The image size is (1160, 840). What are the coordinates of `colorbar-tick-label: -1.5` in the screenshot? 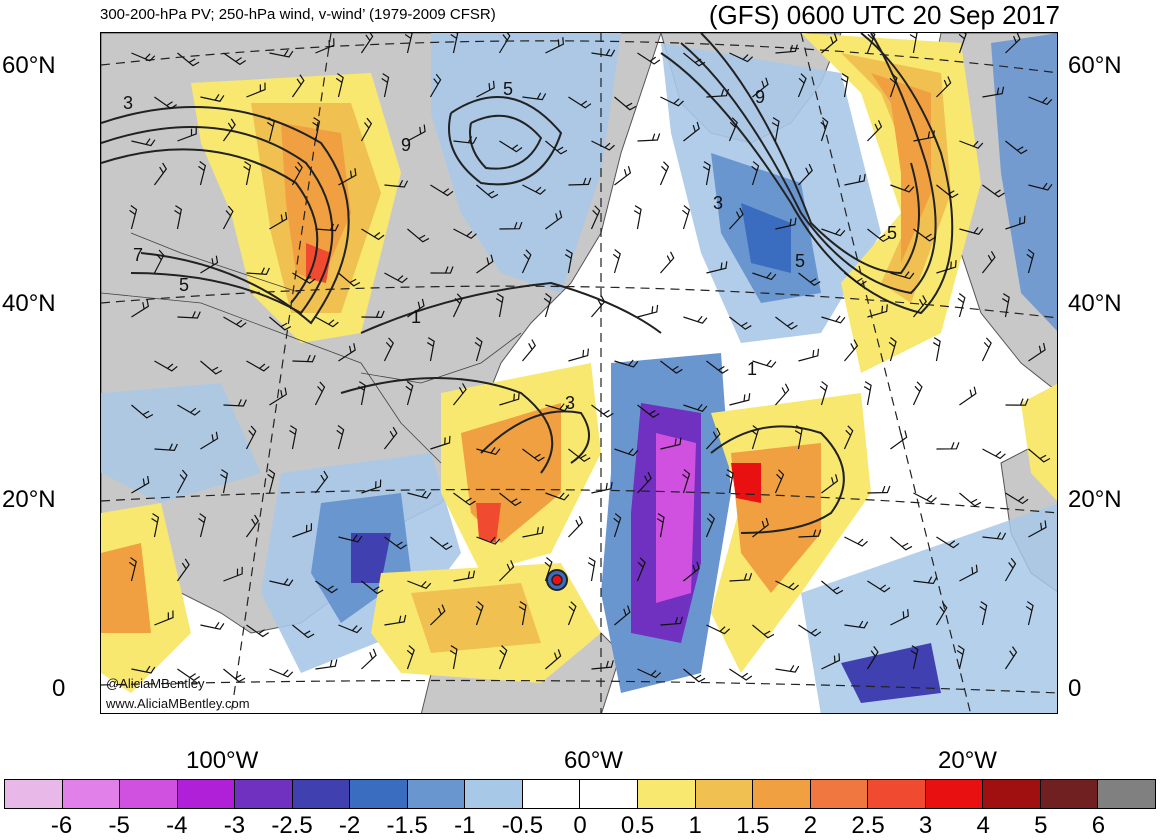 It's located at (407, 825).